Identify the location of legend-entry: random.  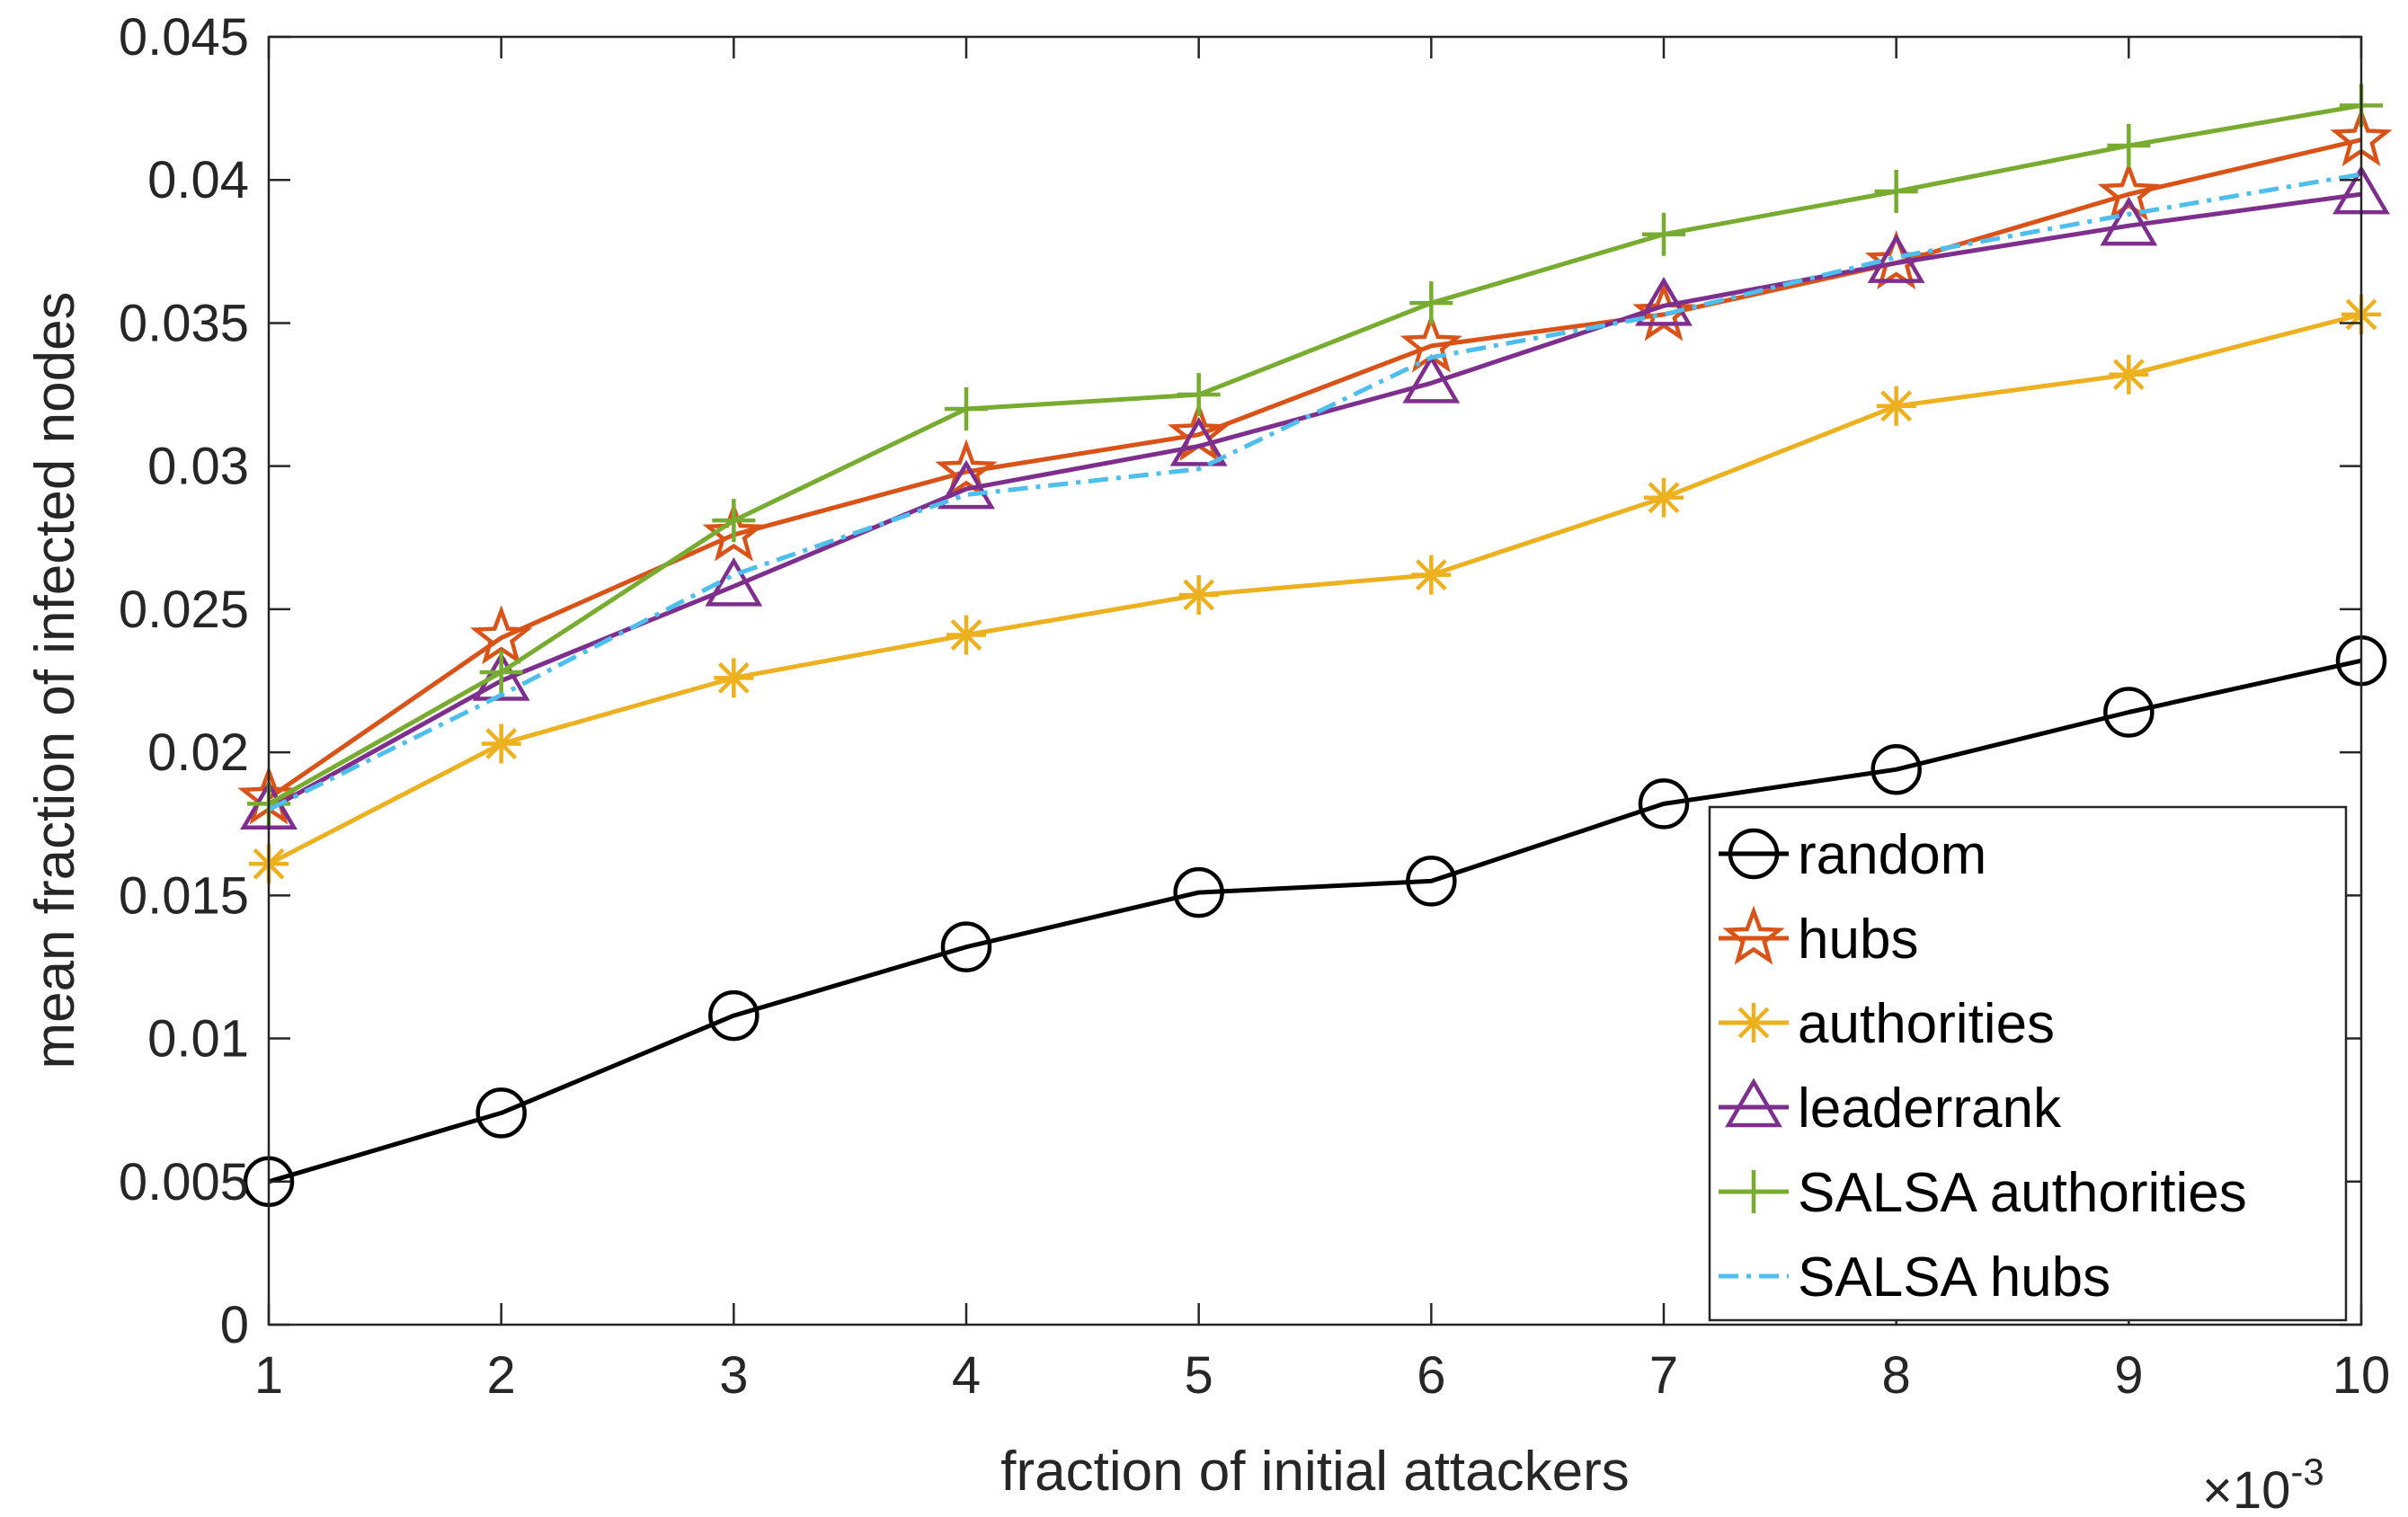
(1852, 855).